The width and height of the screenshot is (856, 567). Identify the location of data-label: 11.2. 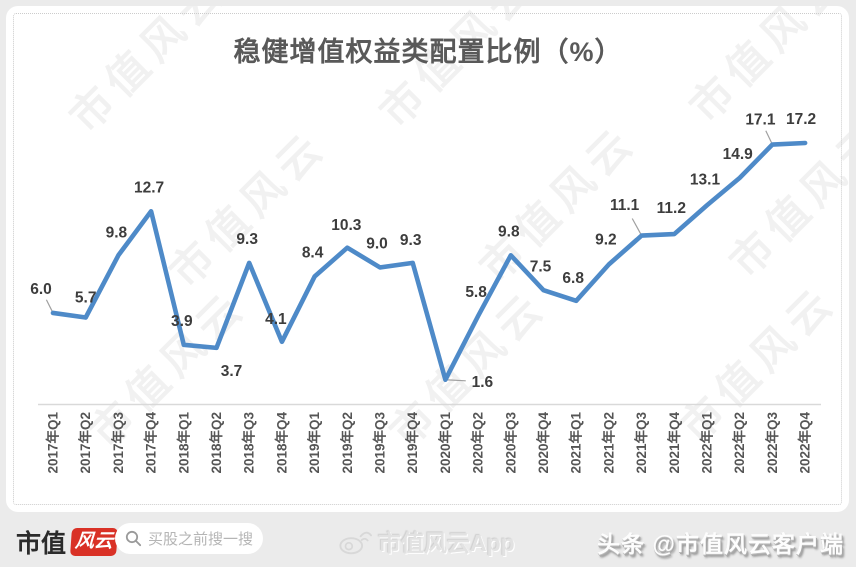
(671, 208).